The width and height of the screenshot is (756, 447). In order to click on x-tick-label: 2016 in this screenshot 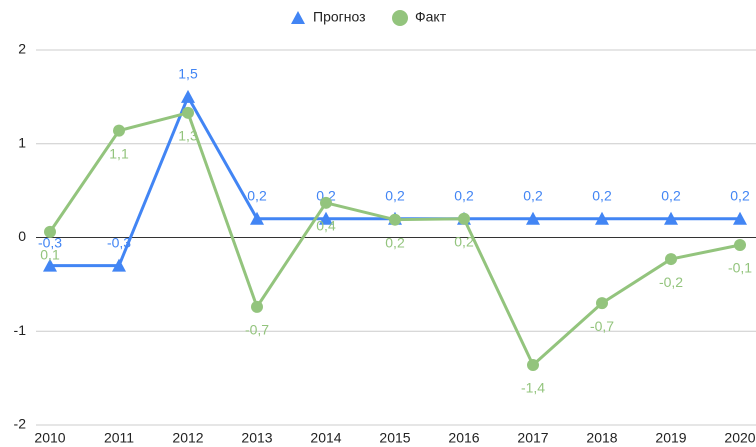, I will do `click(463, 438)`.